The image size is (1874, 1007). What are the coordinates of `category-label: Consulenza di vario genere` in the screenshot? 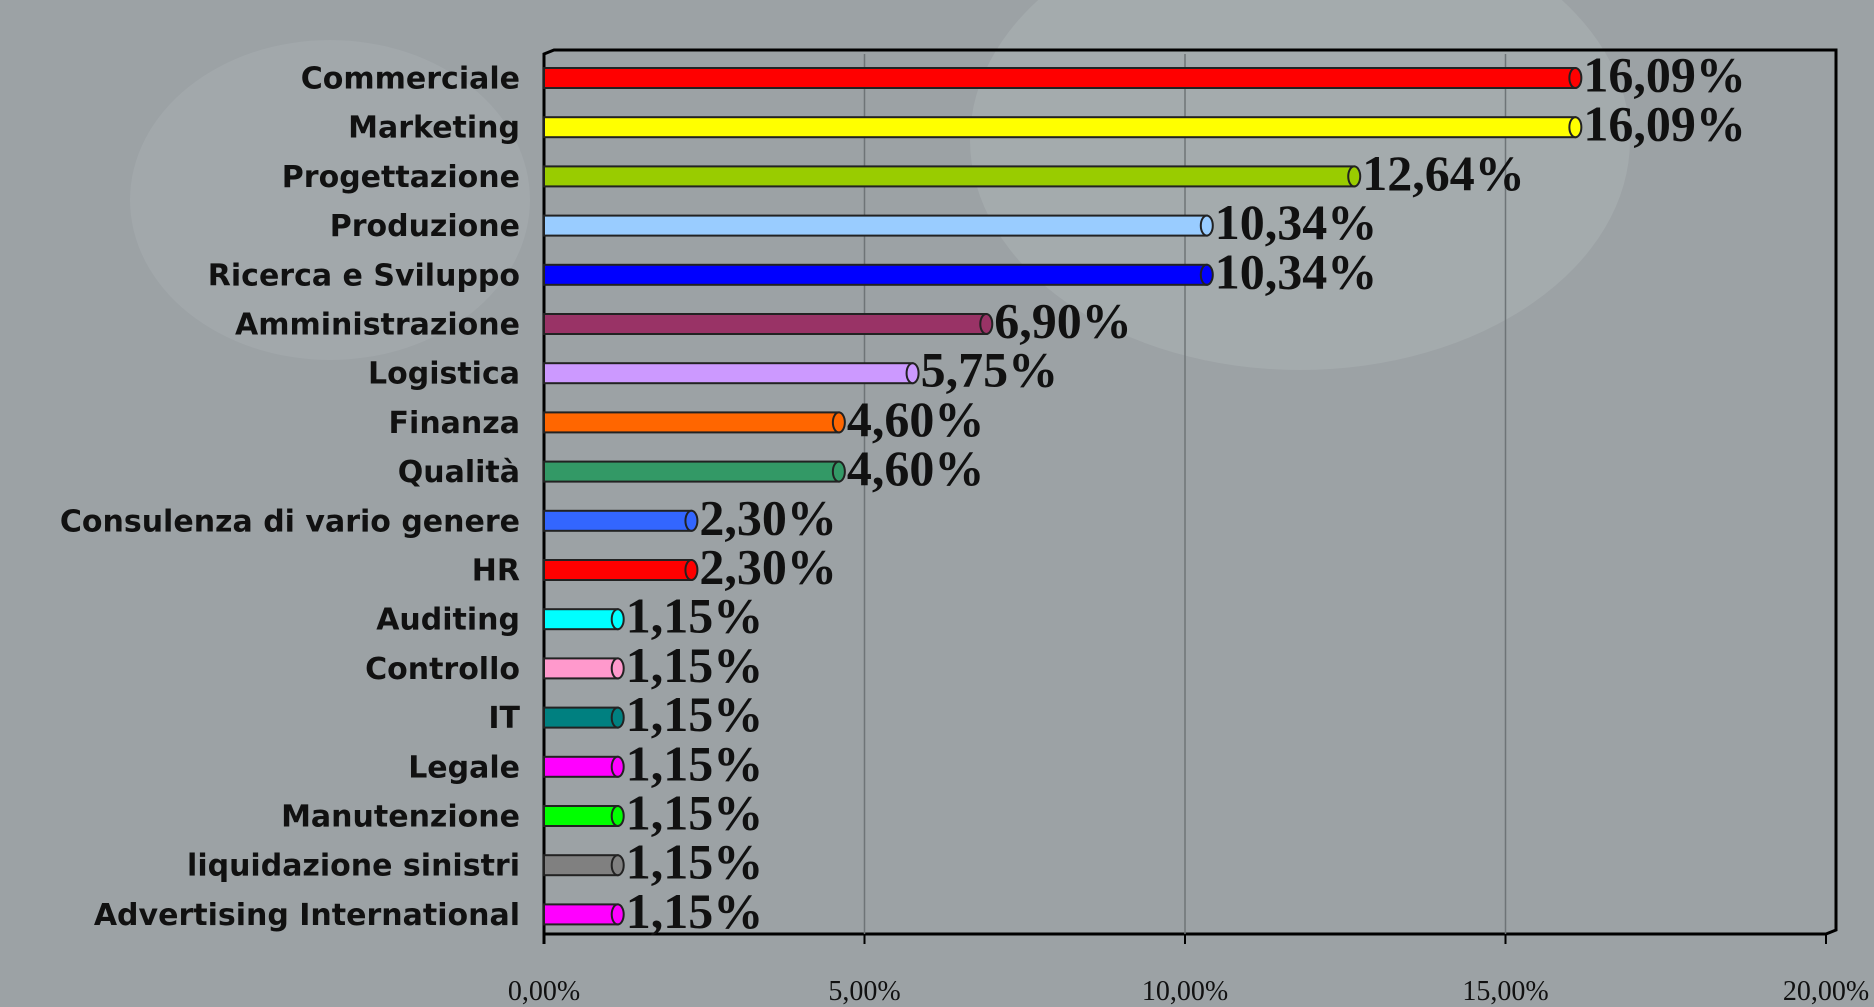 It's located at (290, 521).